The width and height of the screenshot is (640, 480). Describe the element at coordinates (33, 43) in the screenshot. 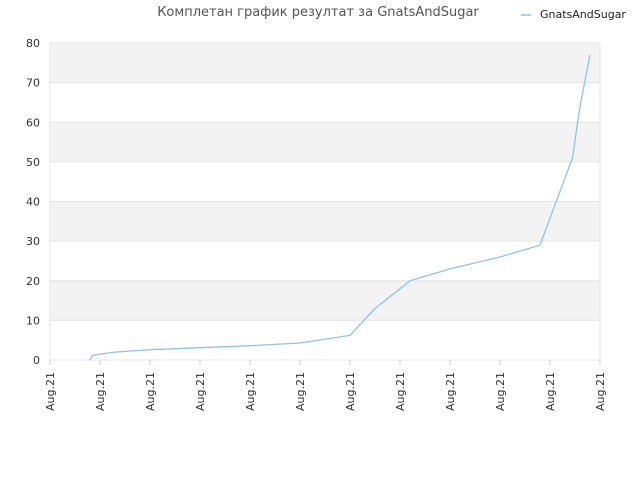

I see `y-tick-label: 80` at that location.